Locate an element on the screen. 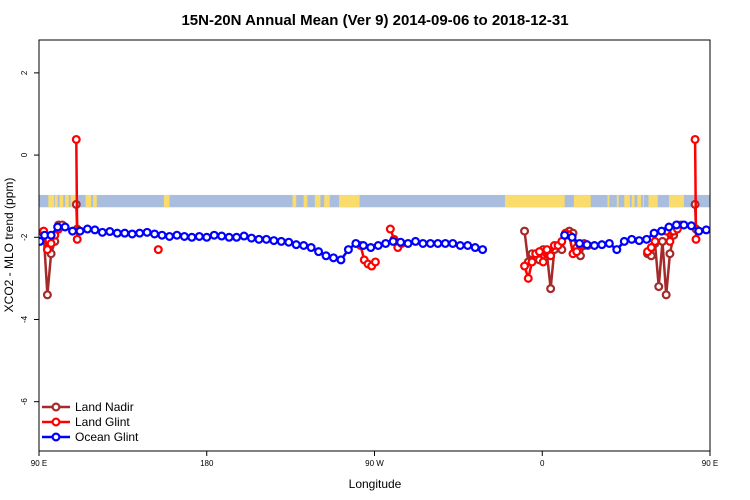  y-axis: 2 0 -2 -4 -6 is located at coordinates (29, 237).